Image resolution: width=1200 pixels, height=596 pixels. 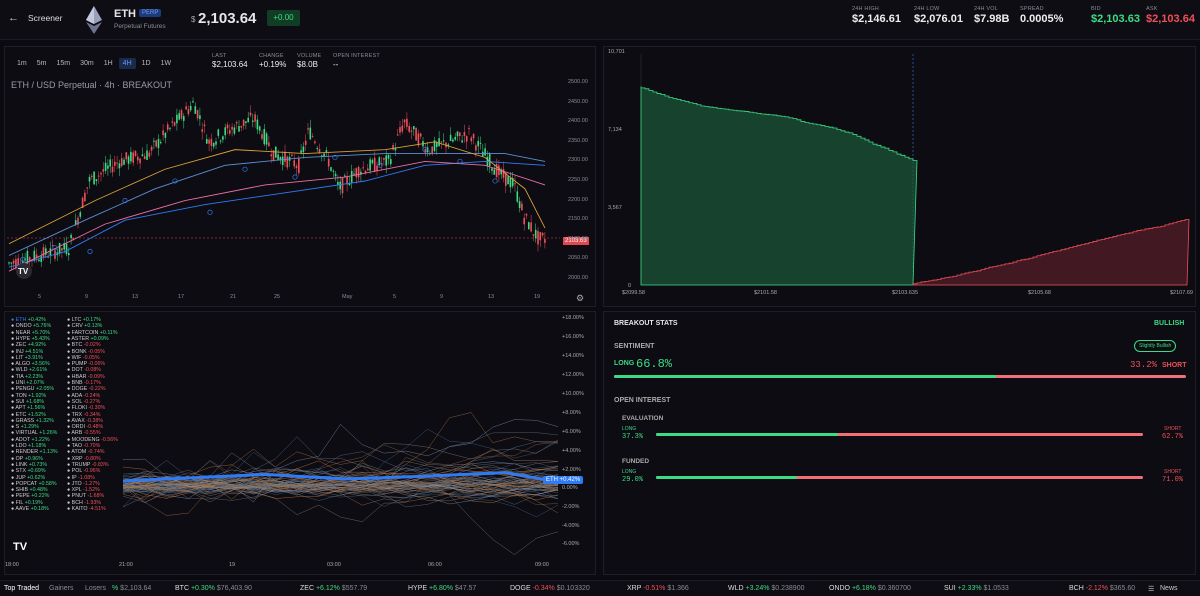 I want to click on legend-item: ● TAO -0.70%, so click(x=83, y=446).